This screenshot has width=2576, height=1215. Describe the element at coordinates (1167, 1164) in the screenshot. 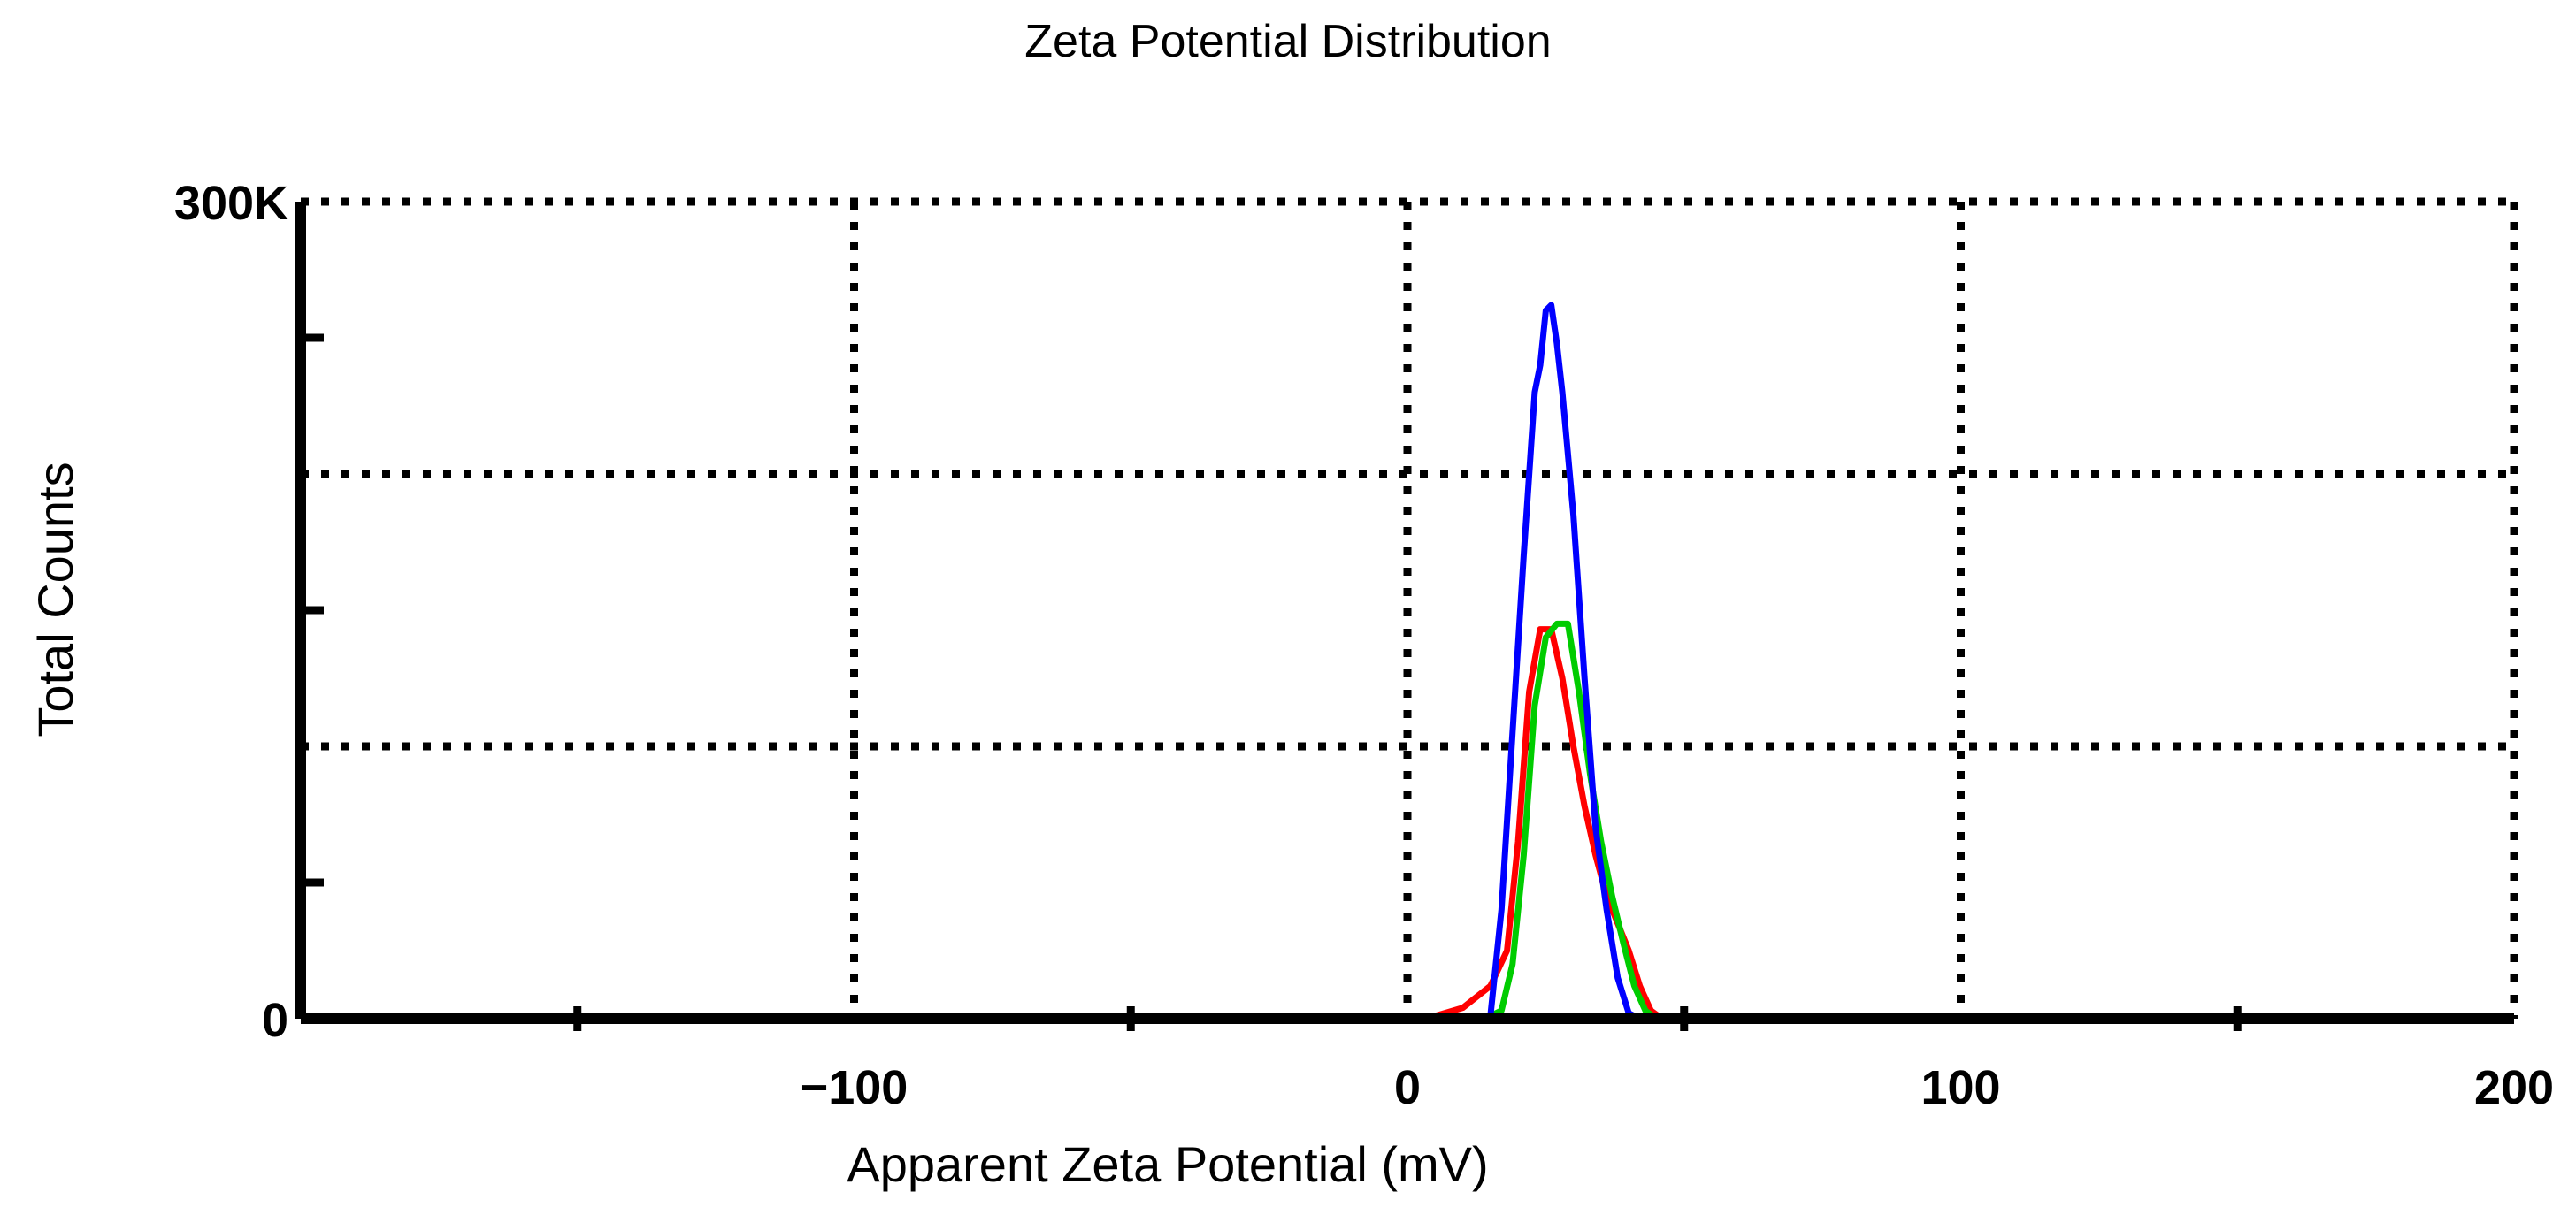

I see `x-axis-label: Apparent Zeta Potential (mV)` at that location.